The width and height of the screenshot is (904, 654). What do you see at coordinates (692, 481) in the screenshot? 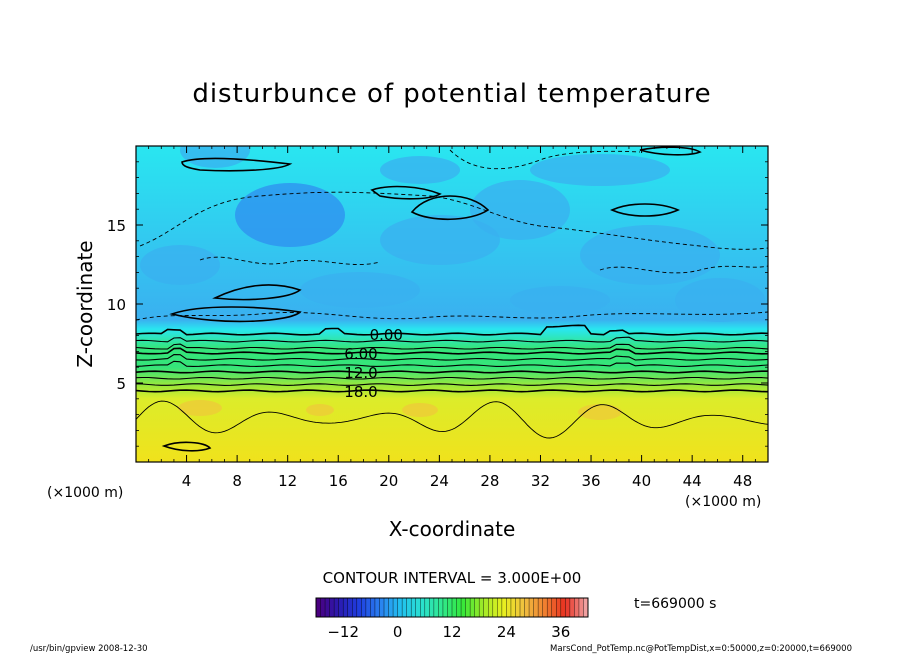
I see `x-tick-label: 44` at bounding box center [692, 481].